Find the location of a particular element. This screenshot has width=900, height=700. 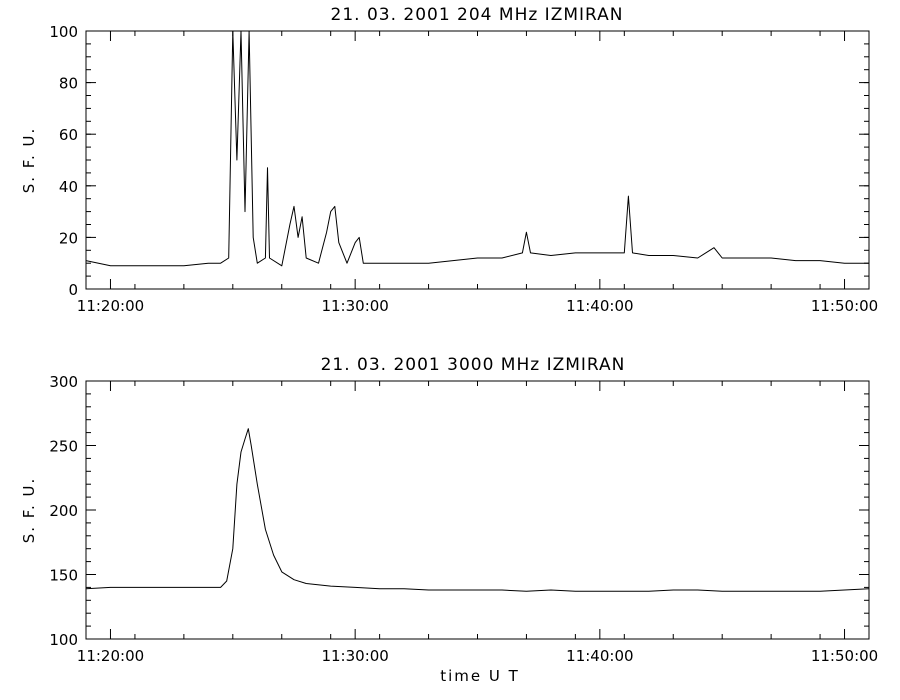

y-tick-label: 0 is located at coordinates (73, 290).